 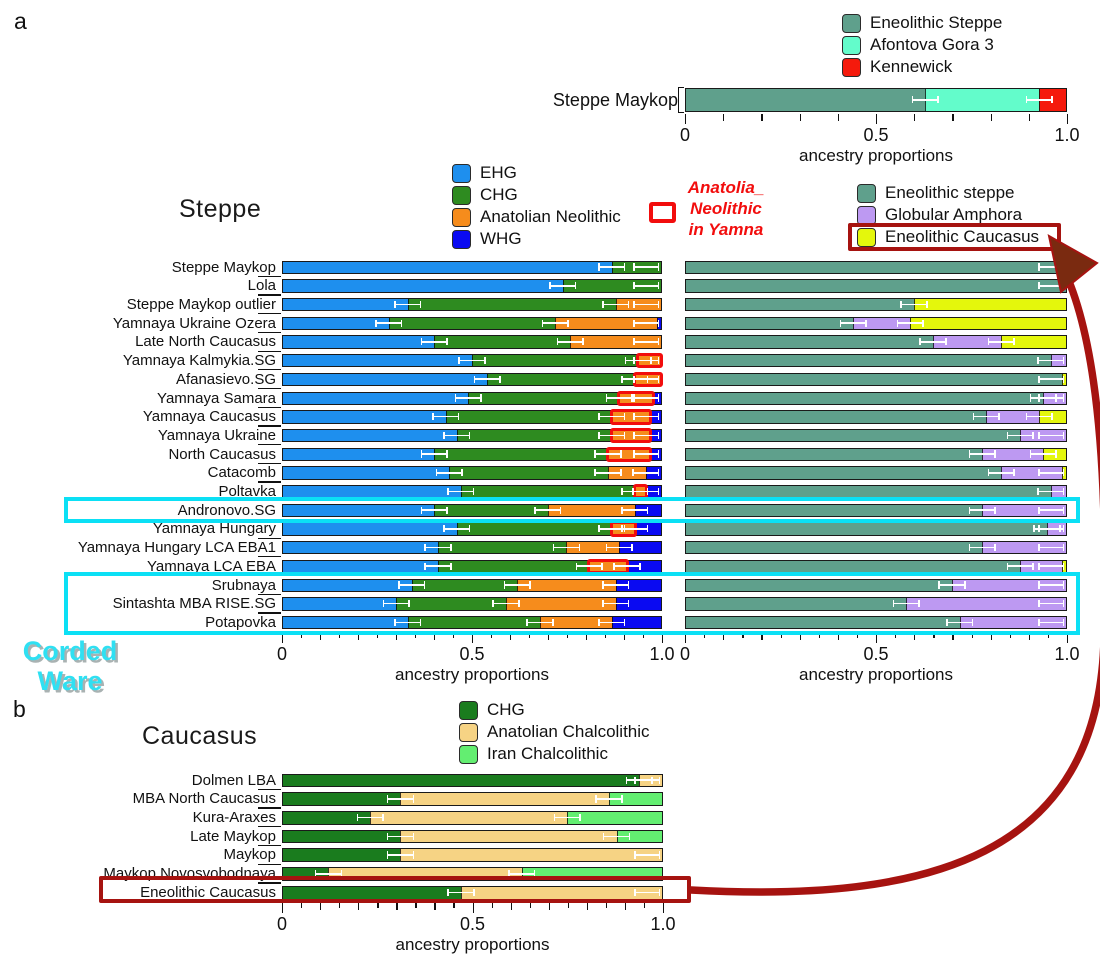 I want to click on legend-item: Kennewick, so click(x=922, y=67).